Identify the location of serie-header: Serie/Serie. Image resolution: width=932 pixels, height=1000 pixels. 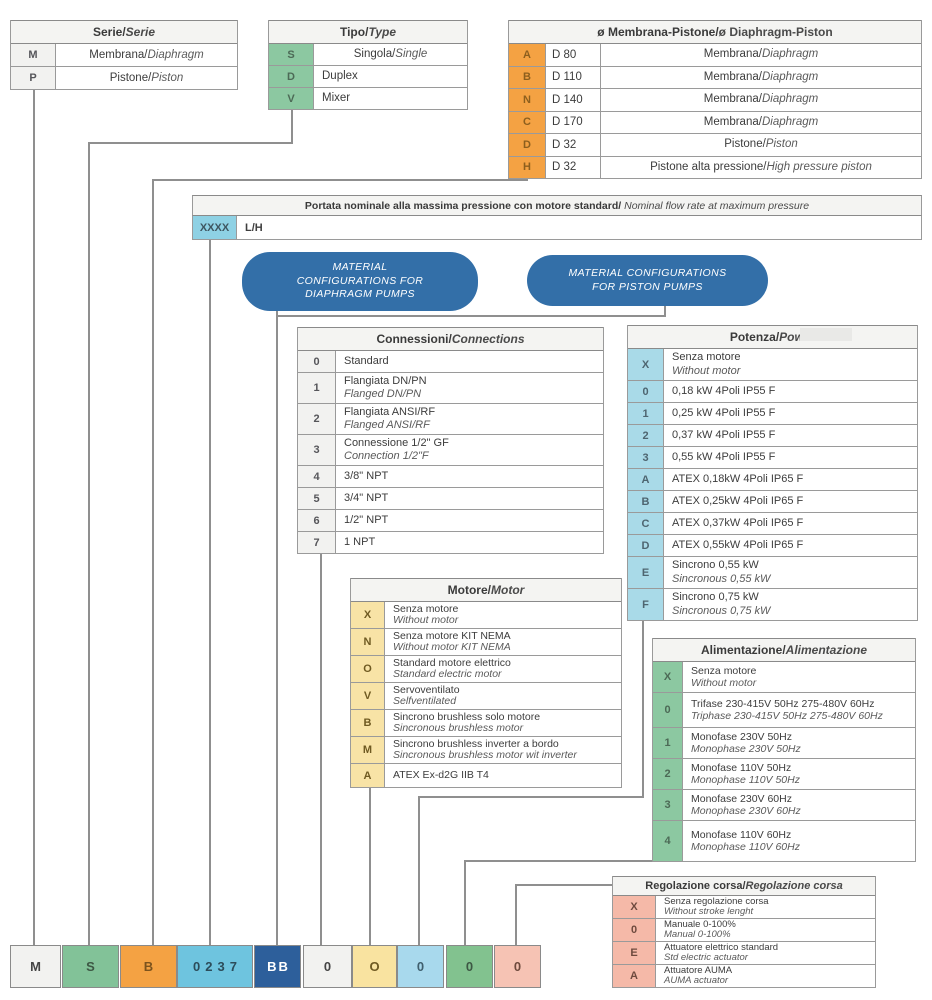
(124, 32).